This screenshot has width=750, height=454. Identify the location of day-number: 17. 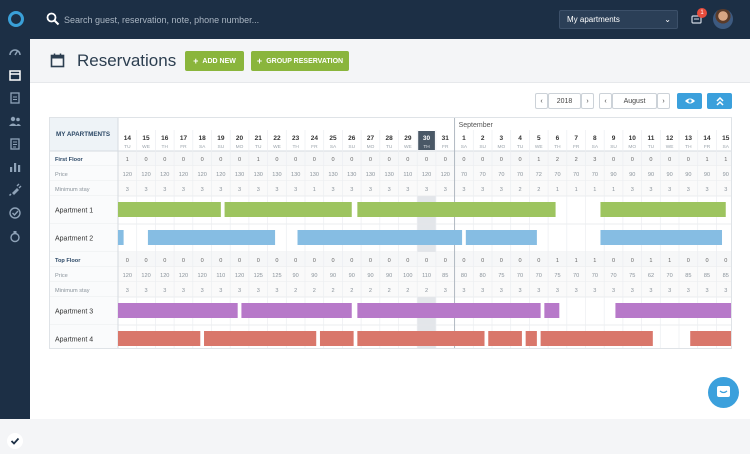
(184, 138).